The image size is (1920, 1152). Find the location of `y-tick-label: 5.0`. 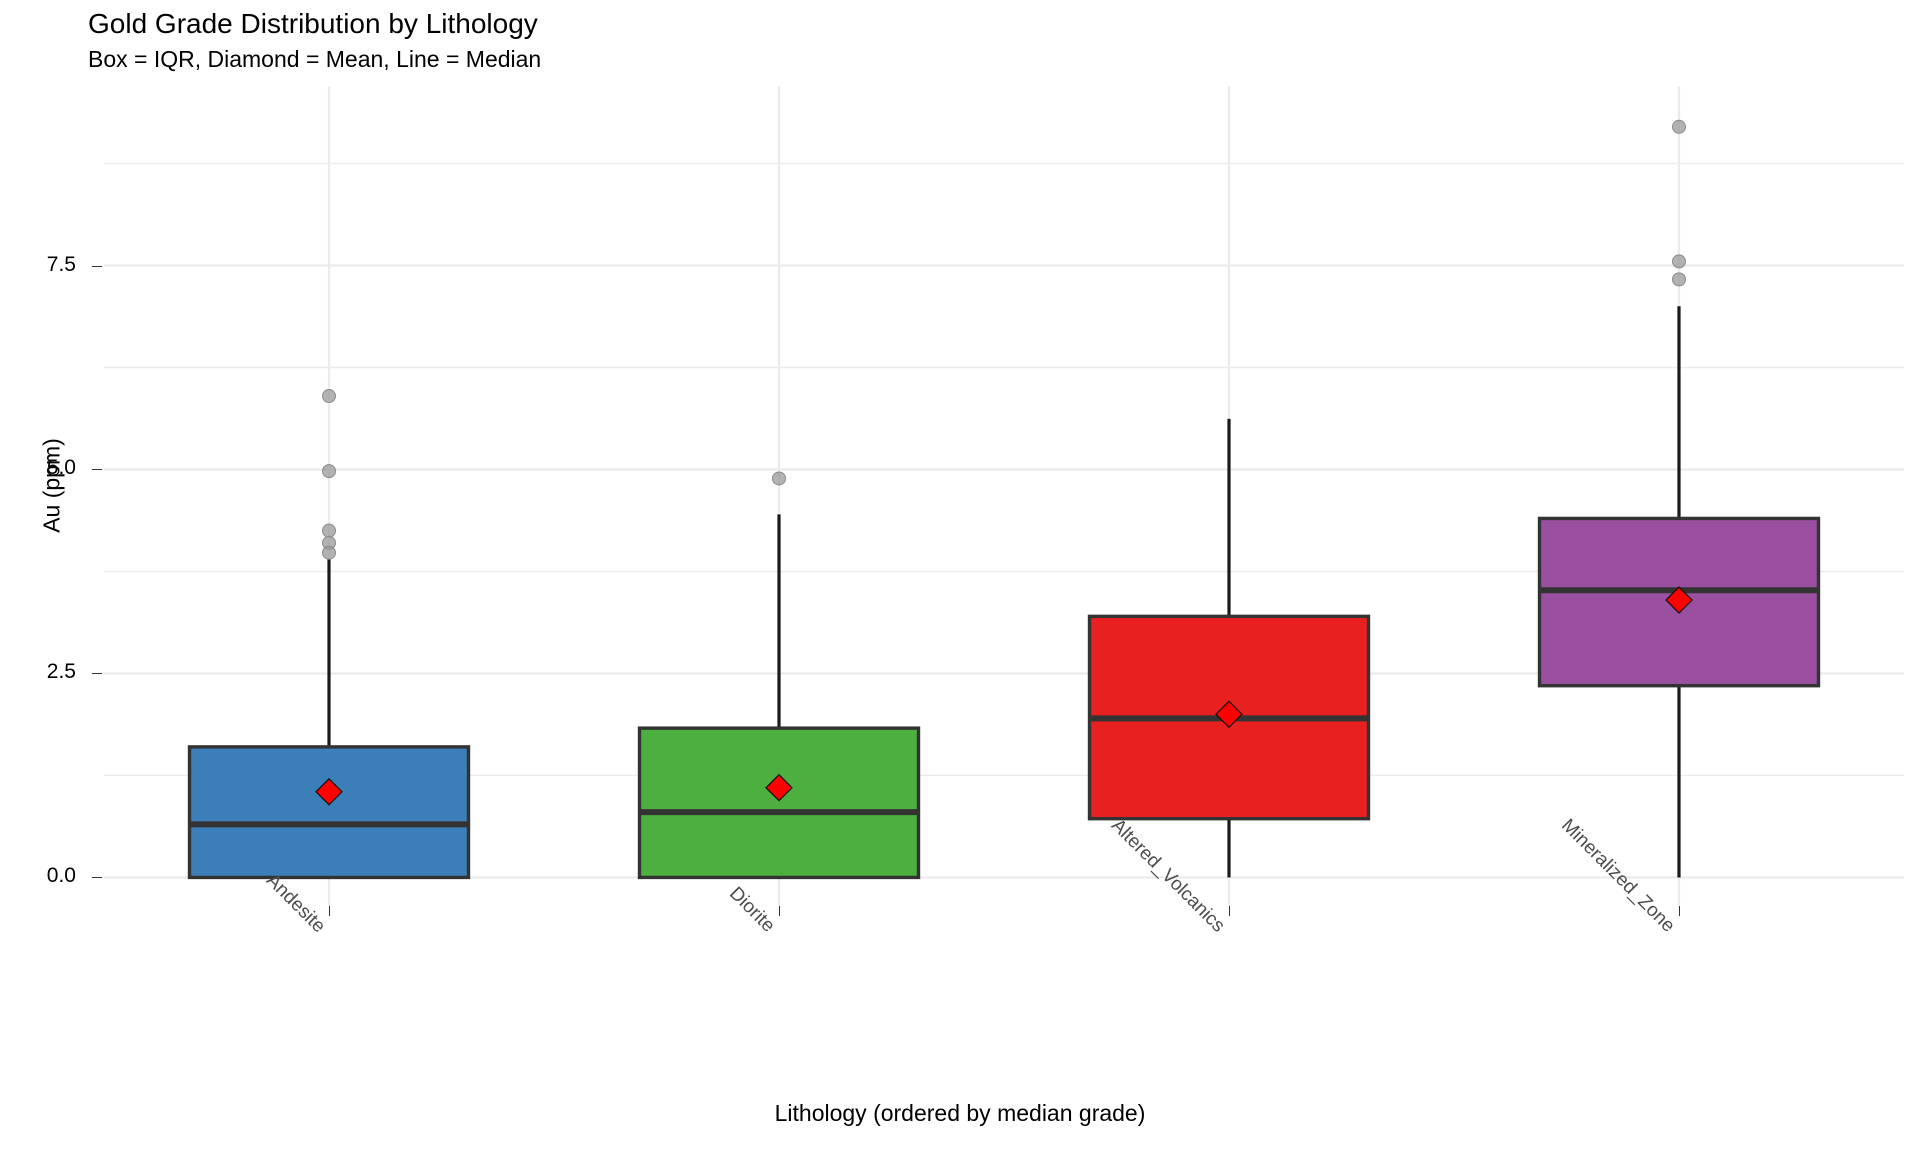

y-tick-label: 5.0 is located at coordinates (61, 468).